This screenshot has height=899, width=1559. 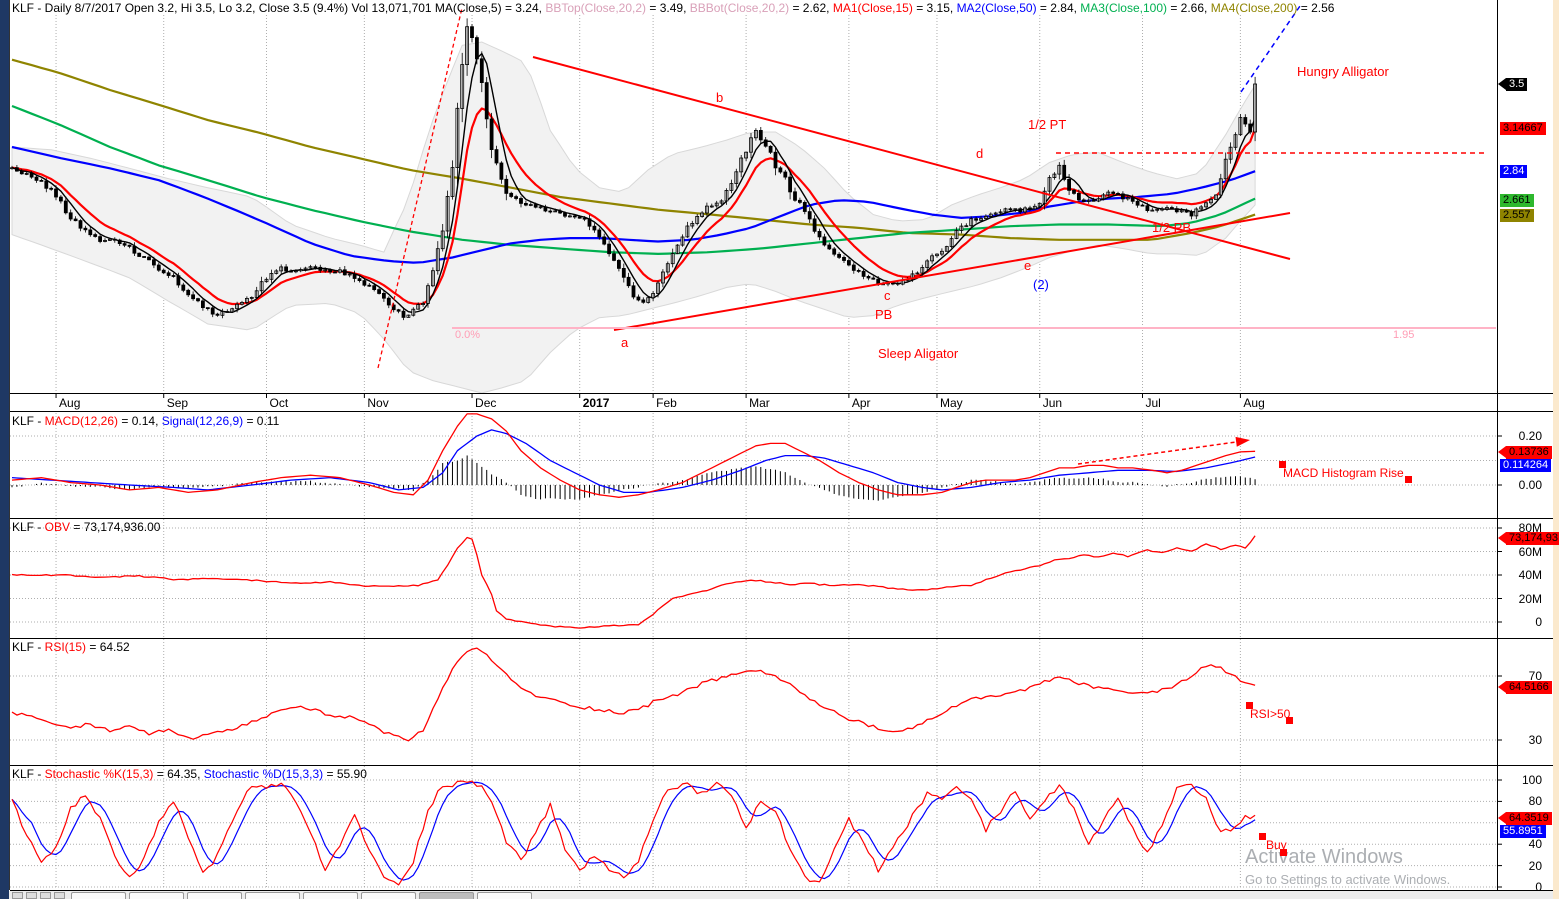 I want to click on obv-legend: KLF - OBV = 73,174,936.00, so click(x=86, y=527).